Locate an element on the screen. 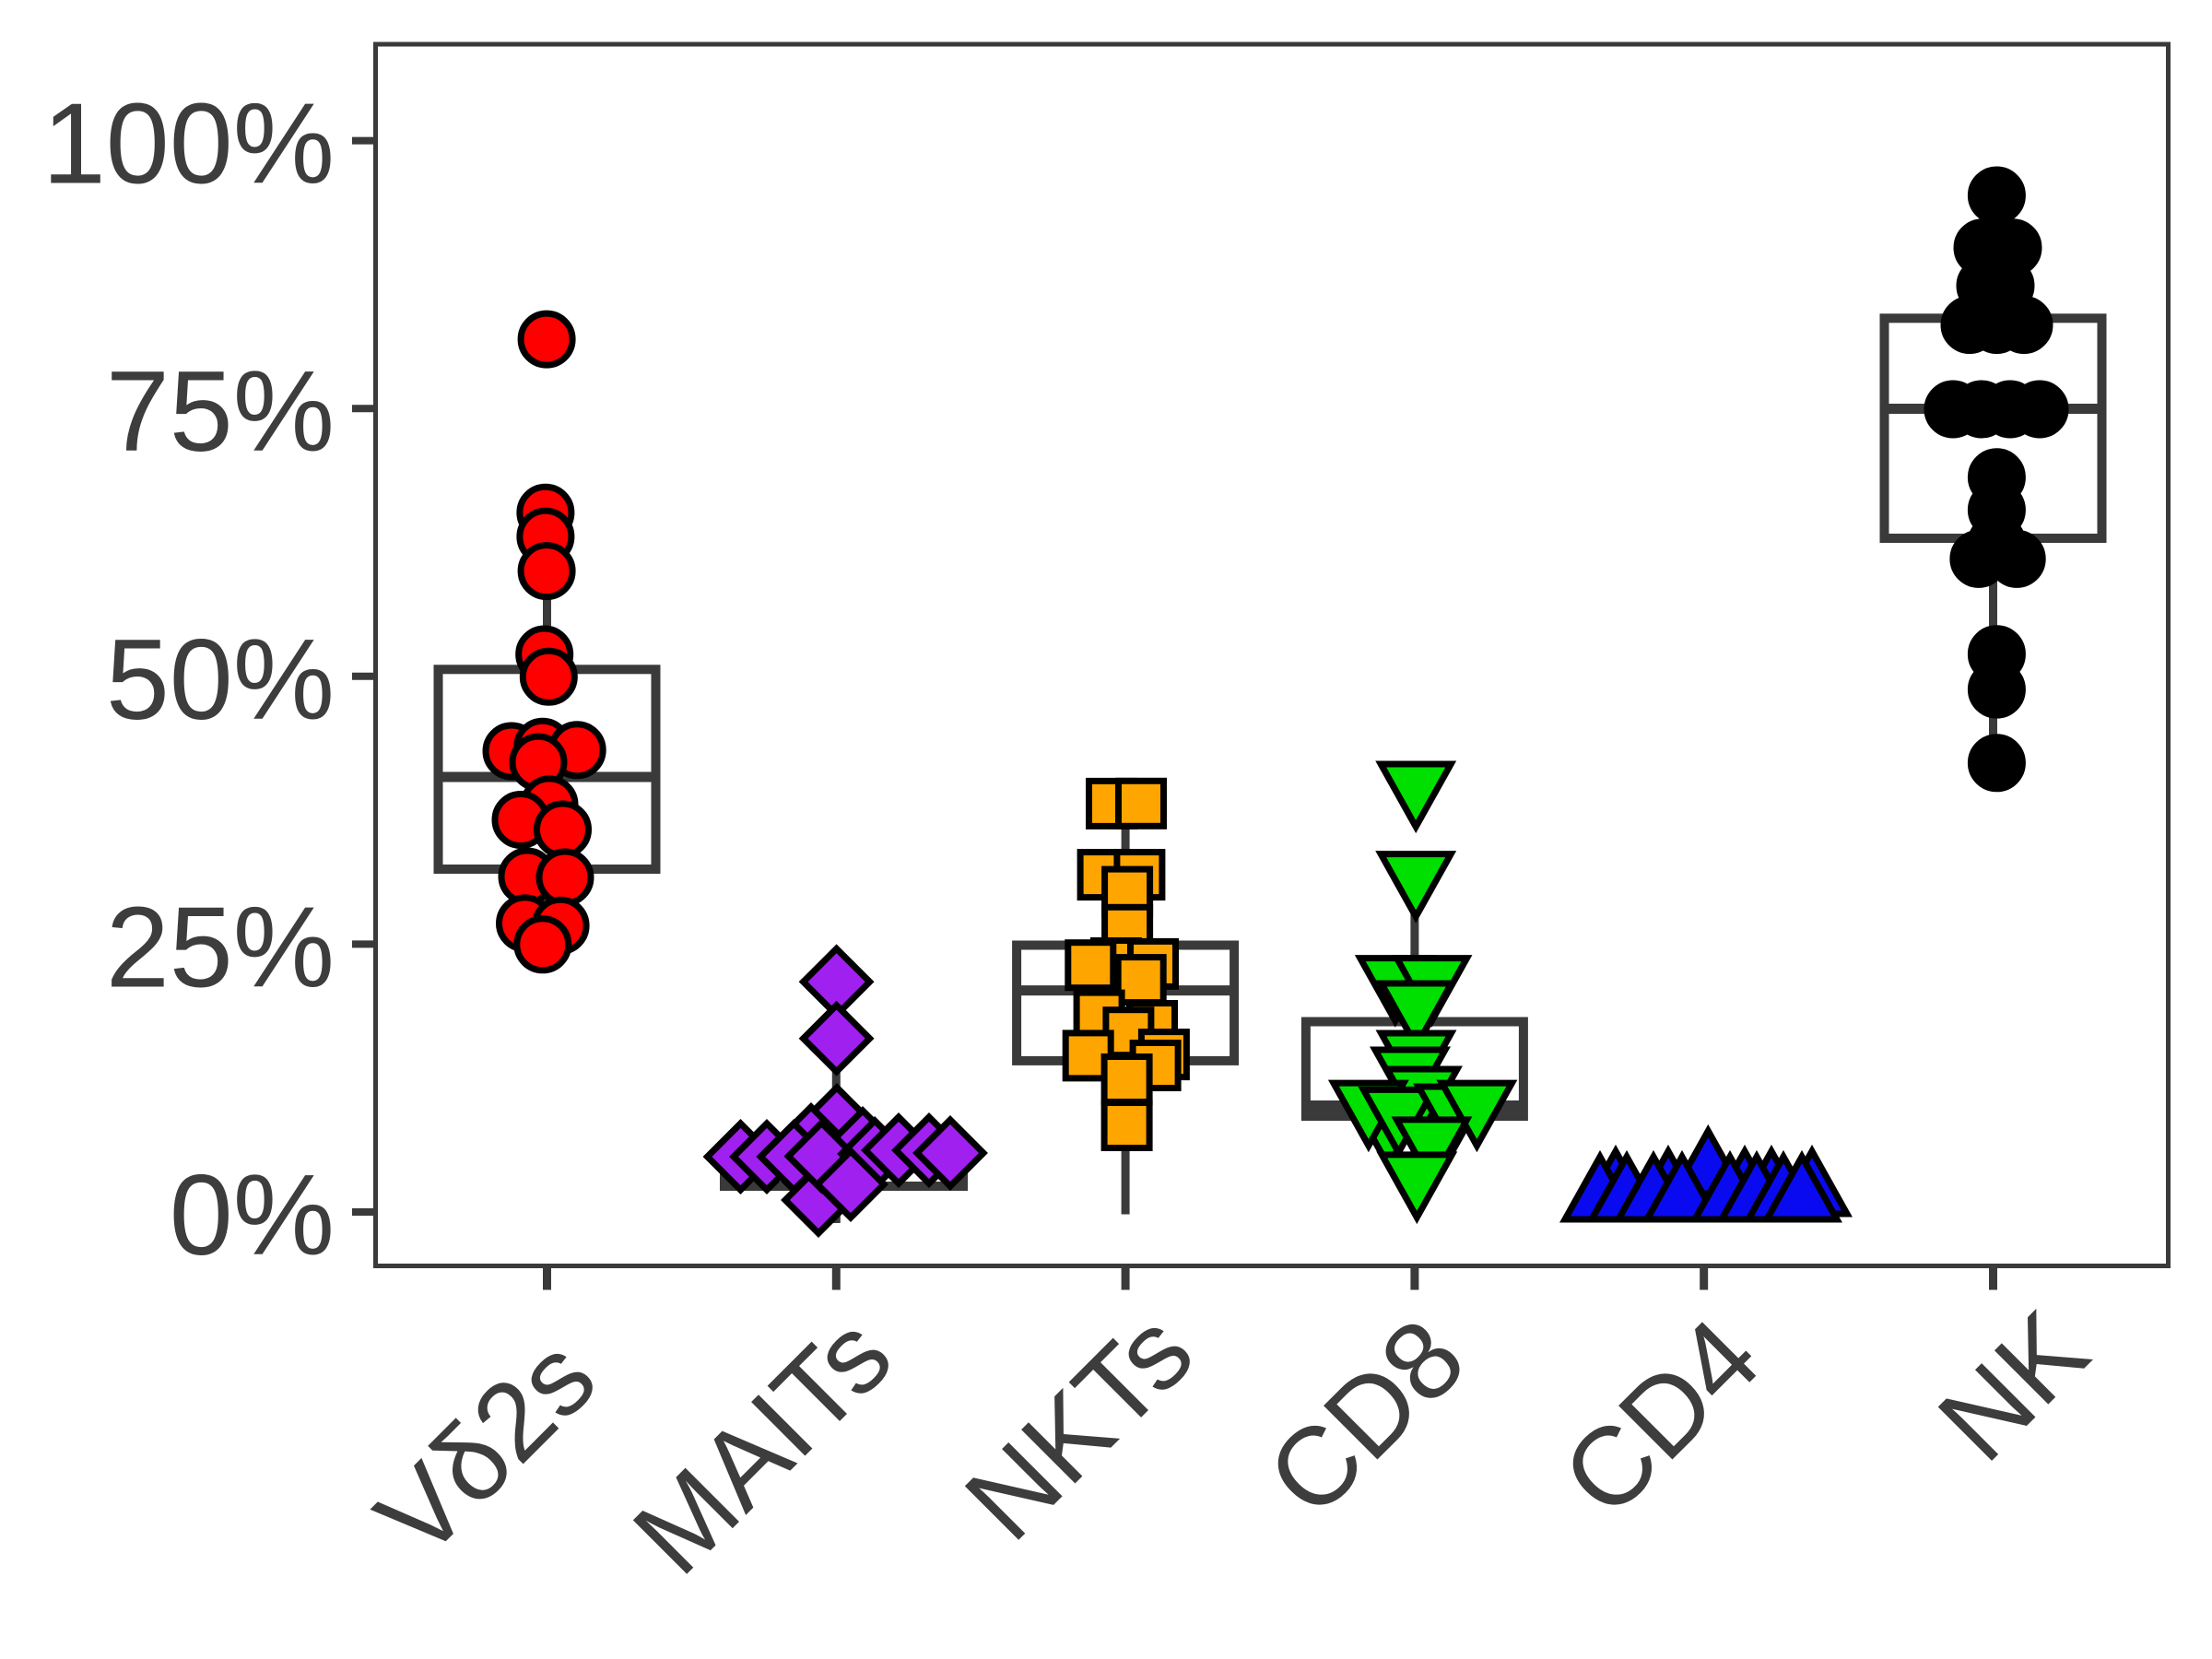 The width and height of the screenshot is (2212, 1659). svg-text: 75% is located at coordinates (220, 412).